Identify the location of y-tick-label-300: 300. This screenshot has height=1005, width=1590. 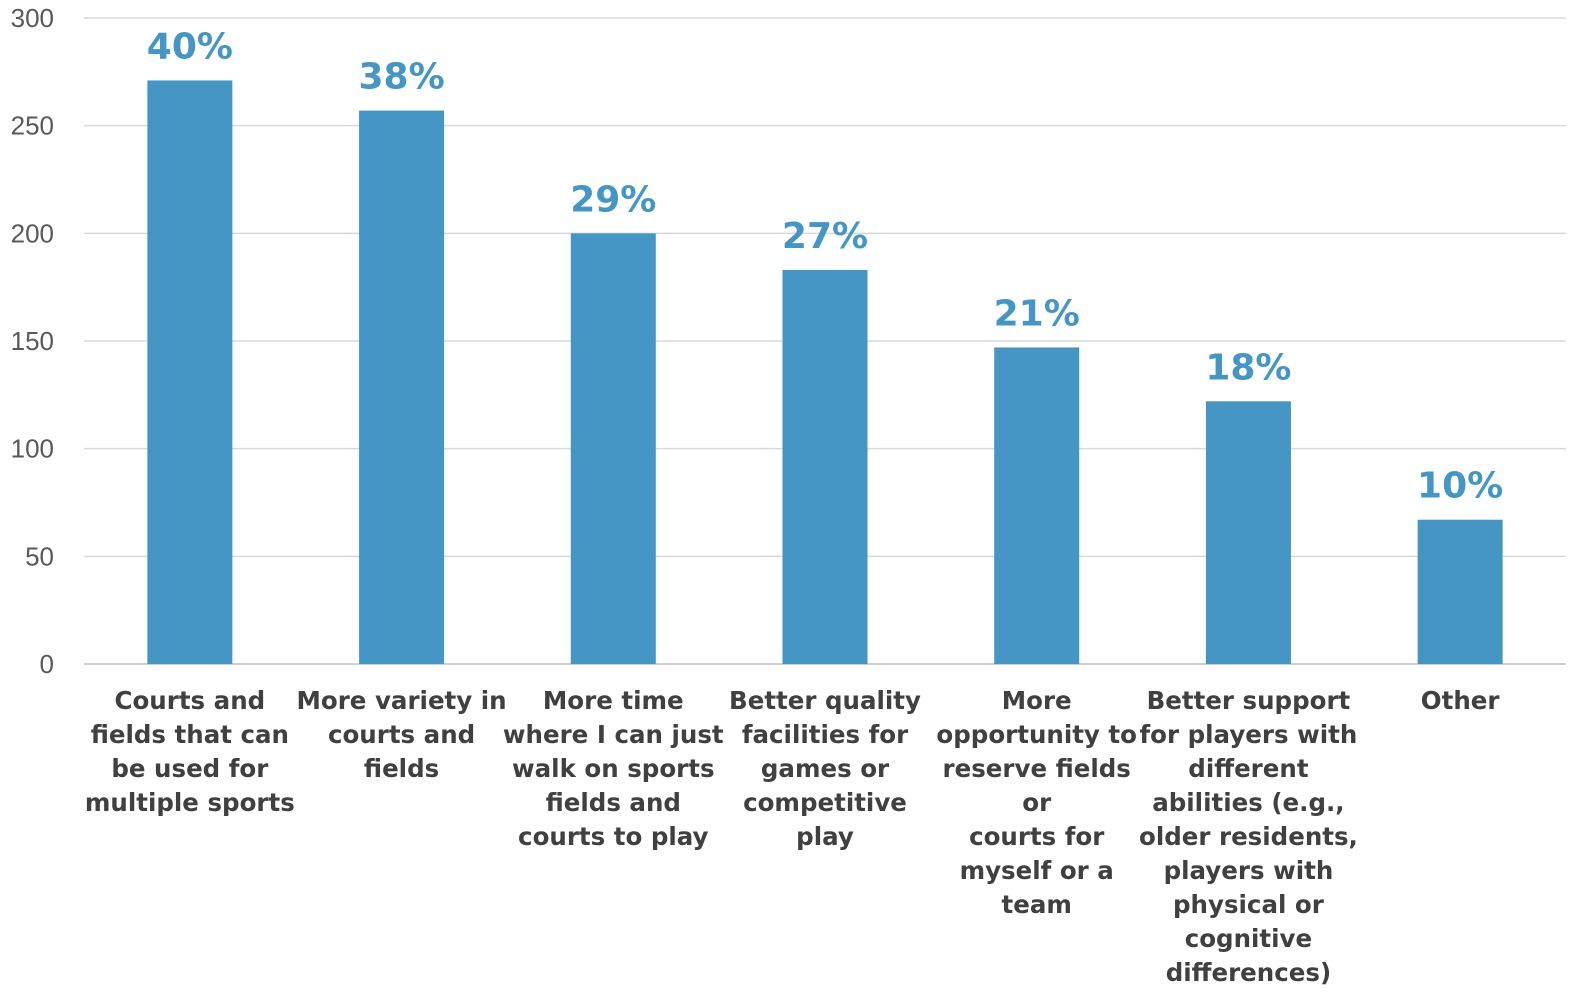
(32, 18).